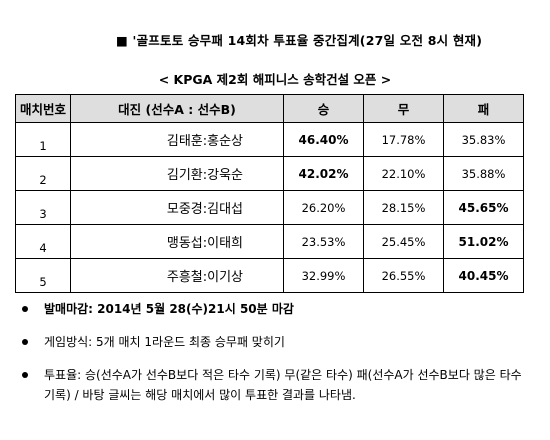 This screenshot has width=550, height=440. Describe the element at coordinates (177, 207) in the screenshot. I see `matchup: 모중경:김대섭` at that location.